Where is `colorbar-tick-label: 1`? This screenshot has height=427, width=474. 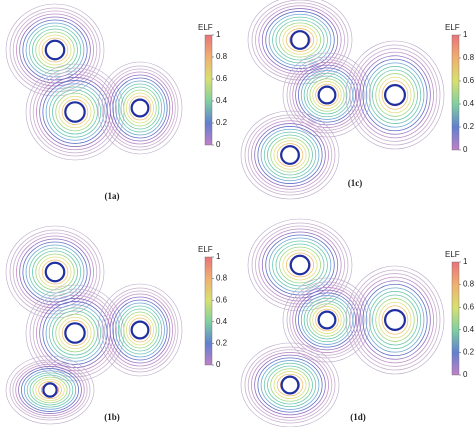 colorbar-tick-label: 1 is located at coordinates (218, 256).